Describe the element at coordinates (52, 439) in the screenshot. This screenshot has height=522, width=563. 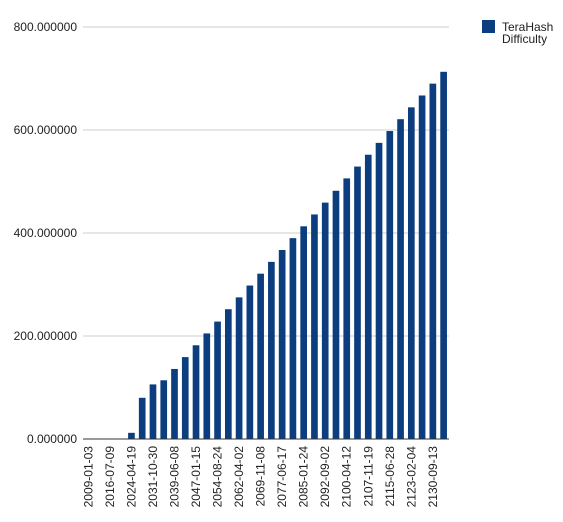
I see `y-tick-label: 0.000000` at that location.